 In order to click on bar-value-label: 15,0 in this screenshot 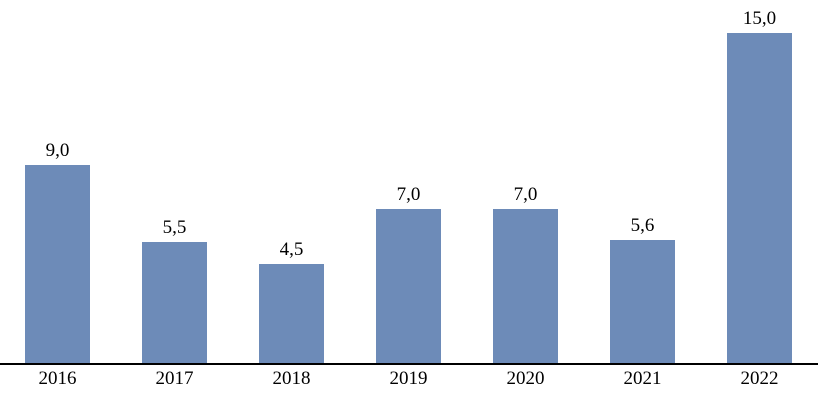, I will do `click(759, 19)`.